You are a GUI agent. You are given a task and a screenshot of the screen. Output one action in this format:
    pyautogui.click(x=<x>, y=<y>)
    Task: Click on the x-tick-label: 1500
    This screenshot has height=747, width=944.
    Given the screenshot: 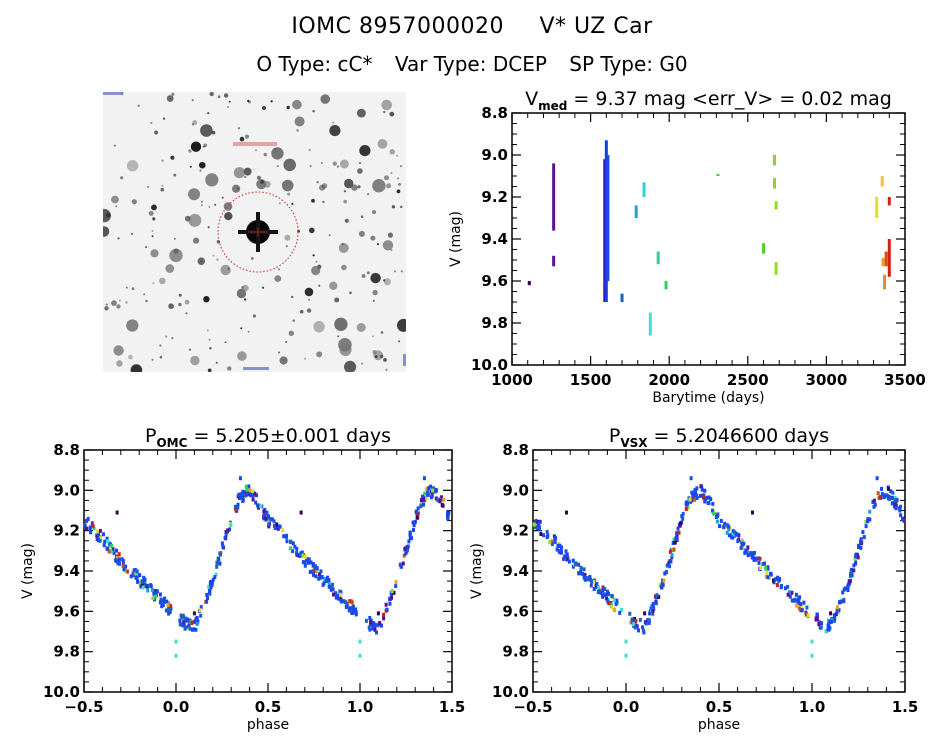 What is the action you would take?
    pyautogui.click(x=591, y=380)
    